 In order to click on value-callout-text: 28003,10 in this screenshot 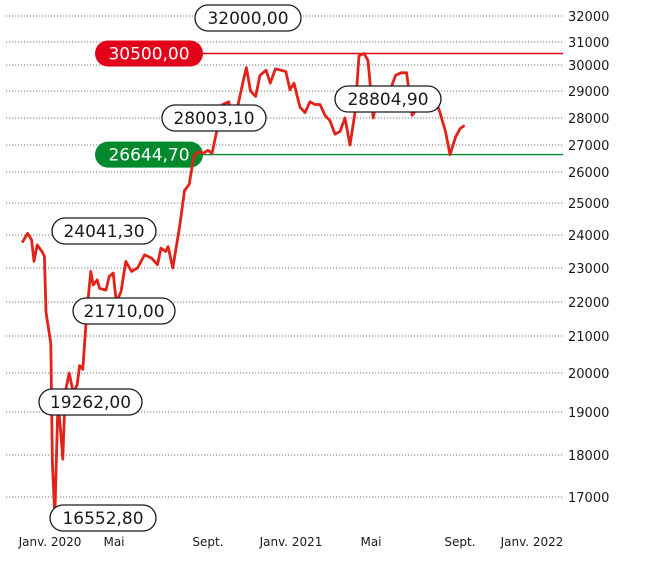, I will do `click(213, 119)`.